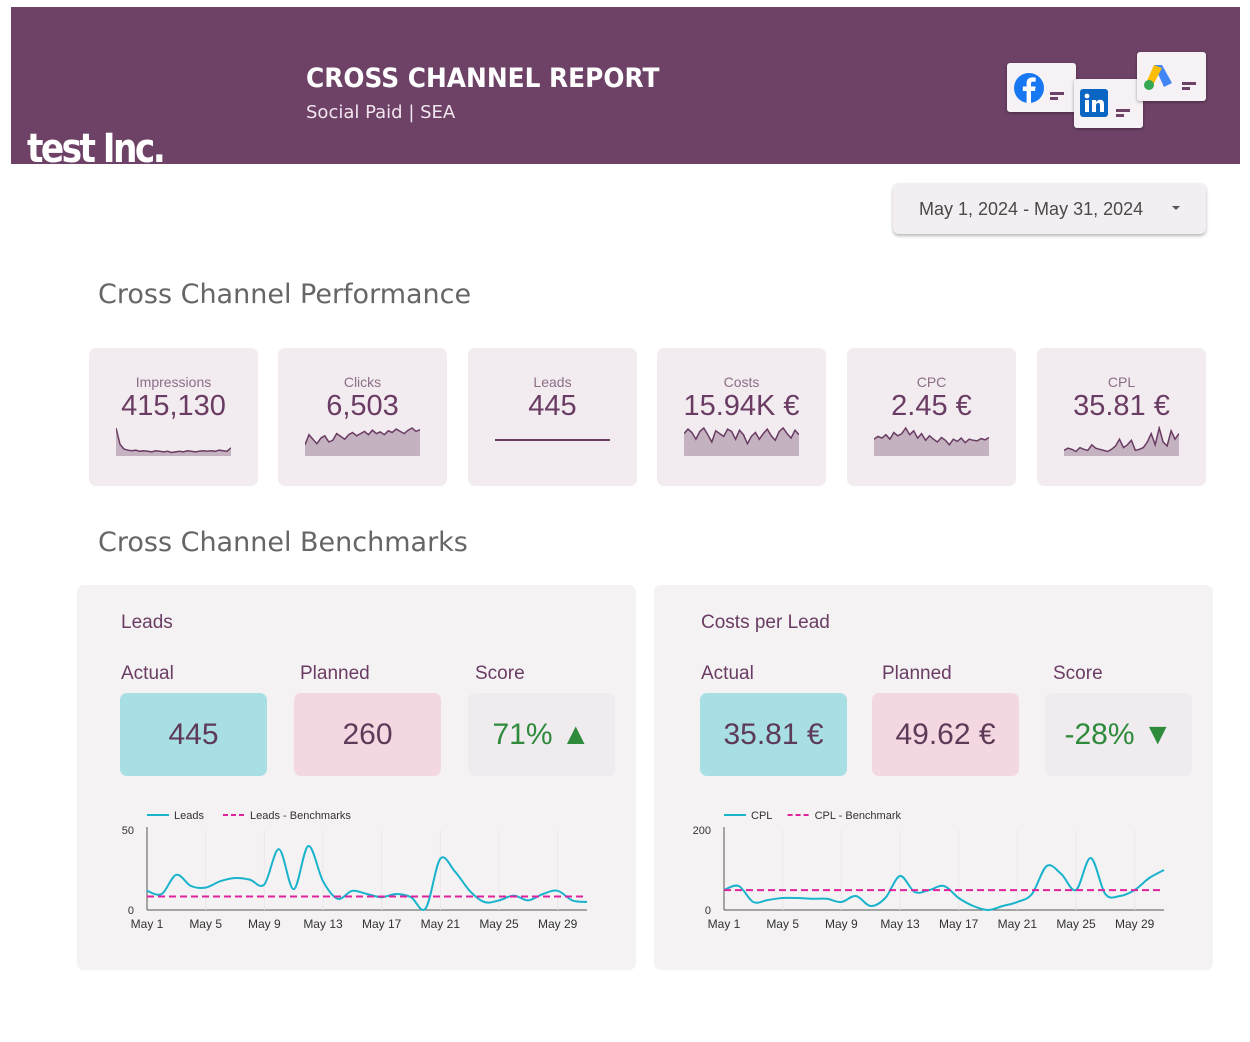 The image size is (1250, 1042). What do you see at coordinates (1094, 103) in the screenshot?
I see `linkedin-icon` at bounding box center [1094, 103].